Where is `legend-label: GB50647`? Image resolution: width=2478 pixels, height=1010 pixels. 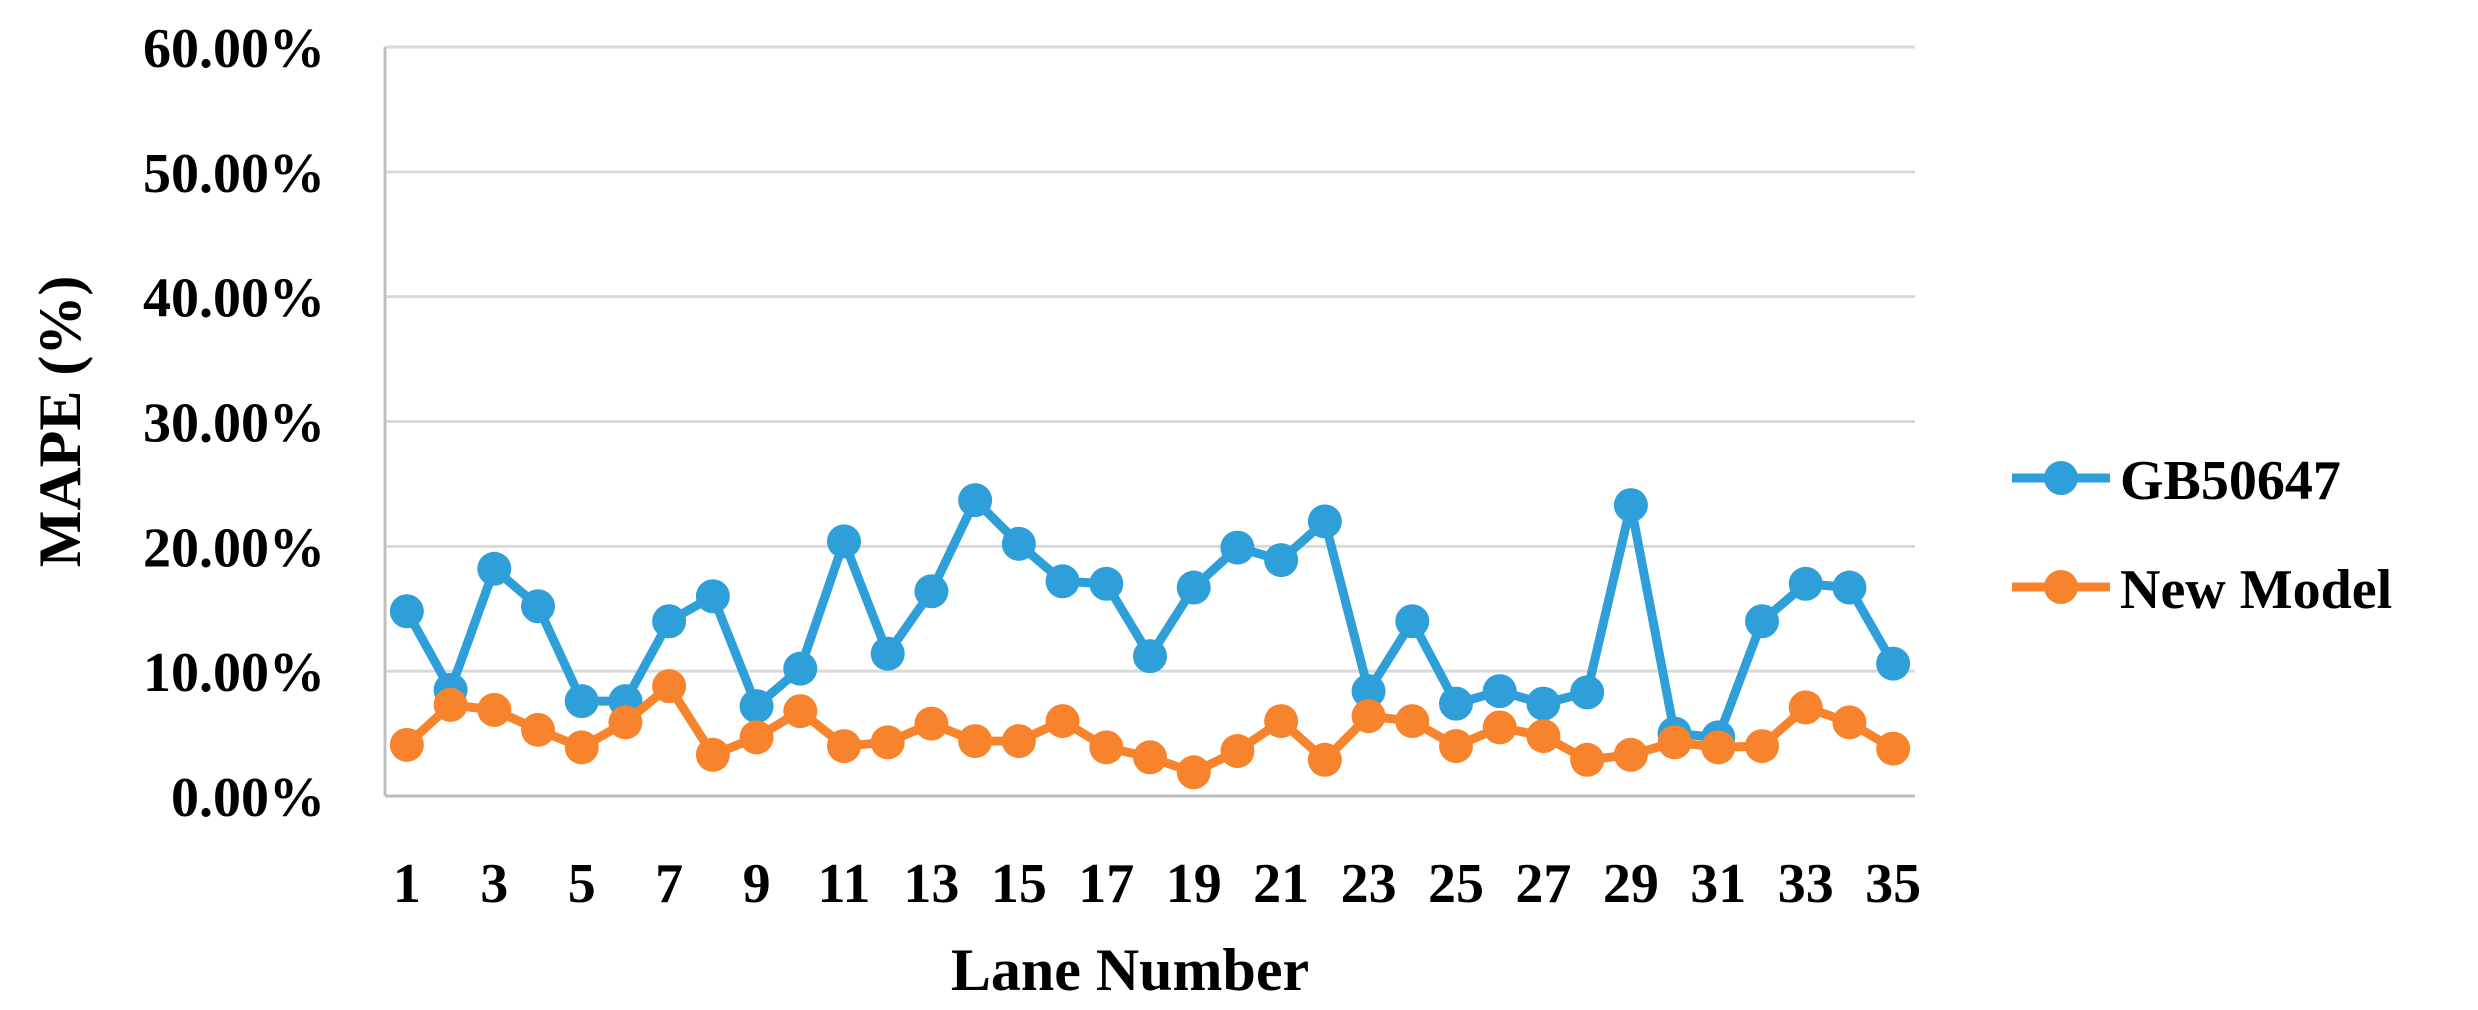
legend-label: GB50647 is located at coordinates (2230, 481).